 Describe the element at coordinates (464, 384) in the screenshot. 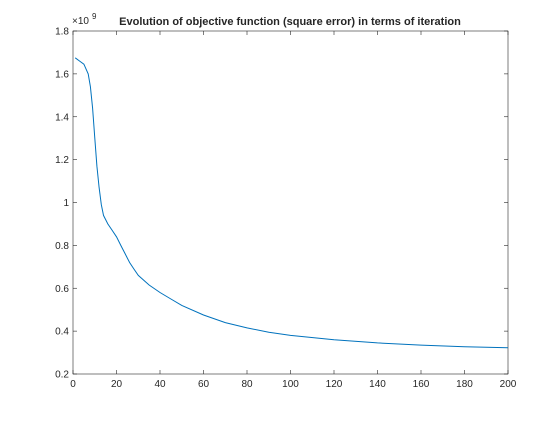

I see `x-tick-label: 180` at that location.